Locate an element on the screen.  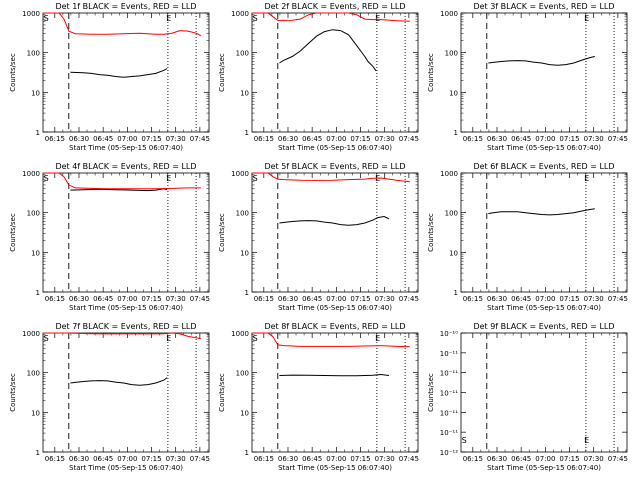
y-tick-label: 10⁻¹² is located at coordinates (449, 453).